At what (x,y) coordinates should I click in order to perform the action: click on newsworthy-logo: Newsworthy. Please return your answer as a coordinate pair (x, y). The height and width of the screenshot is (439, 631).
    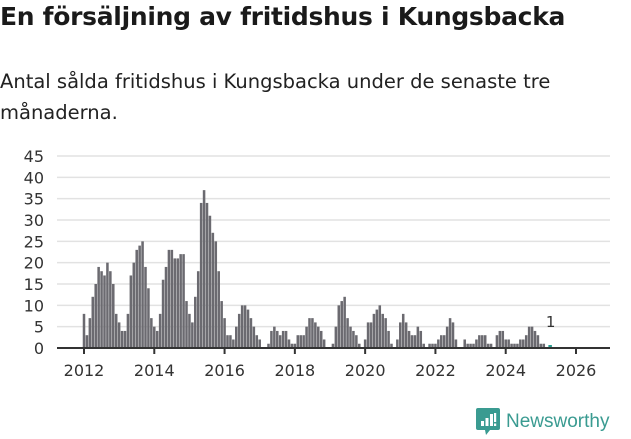
    Looking at the image, I should click on (542, 422).